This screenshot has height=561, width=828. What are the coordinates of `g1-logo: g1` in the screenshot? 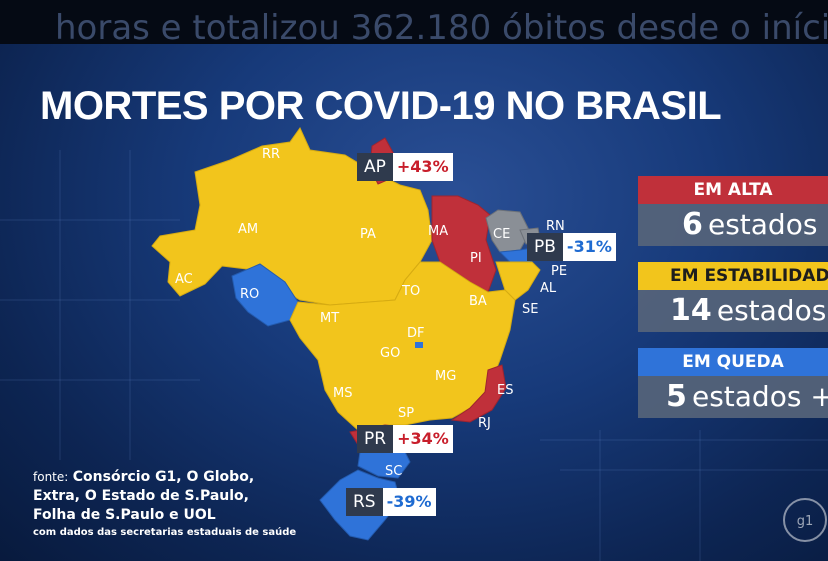 It's located at (805, 520).